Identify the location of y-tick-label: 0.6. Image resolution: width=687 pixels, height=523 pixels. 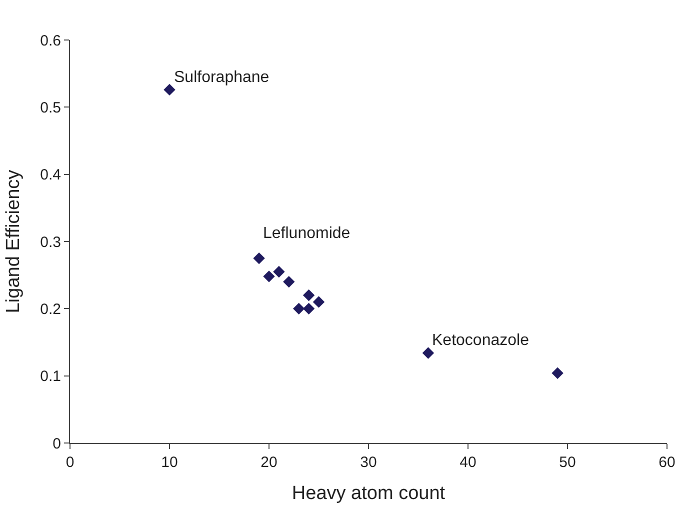
(50, 41).